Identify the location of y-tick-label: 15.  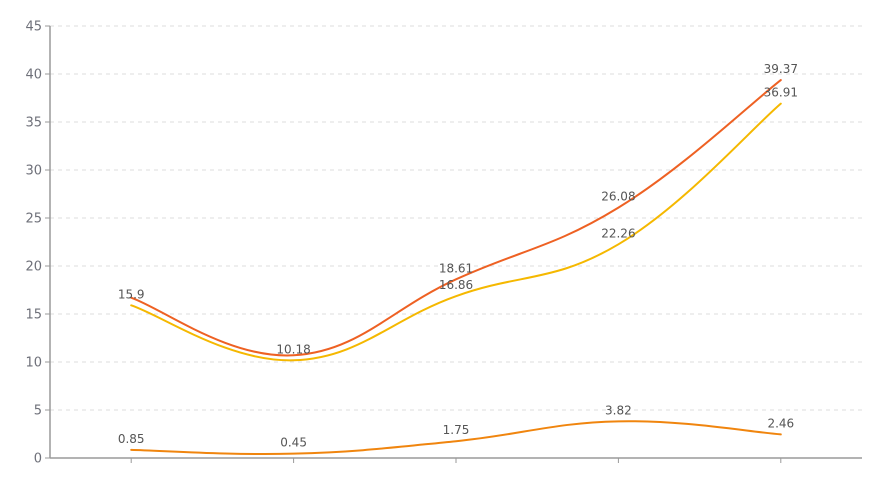
(33, 315).